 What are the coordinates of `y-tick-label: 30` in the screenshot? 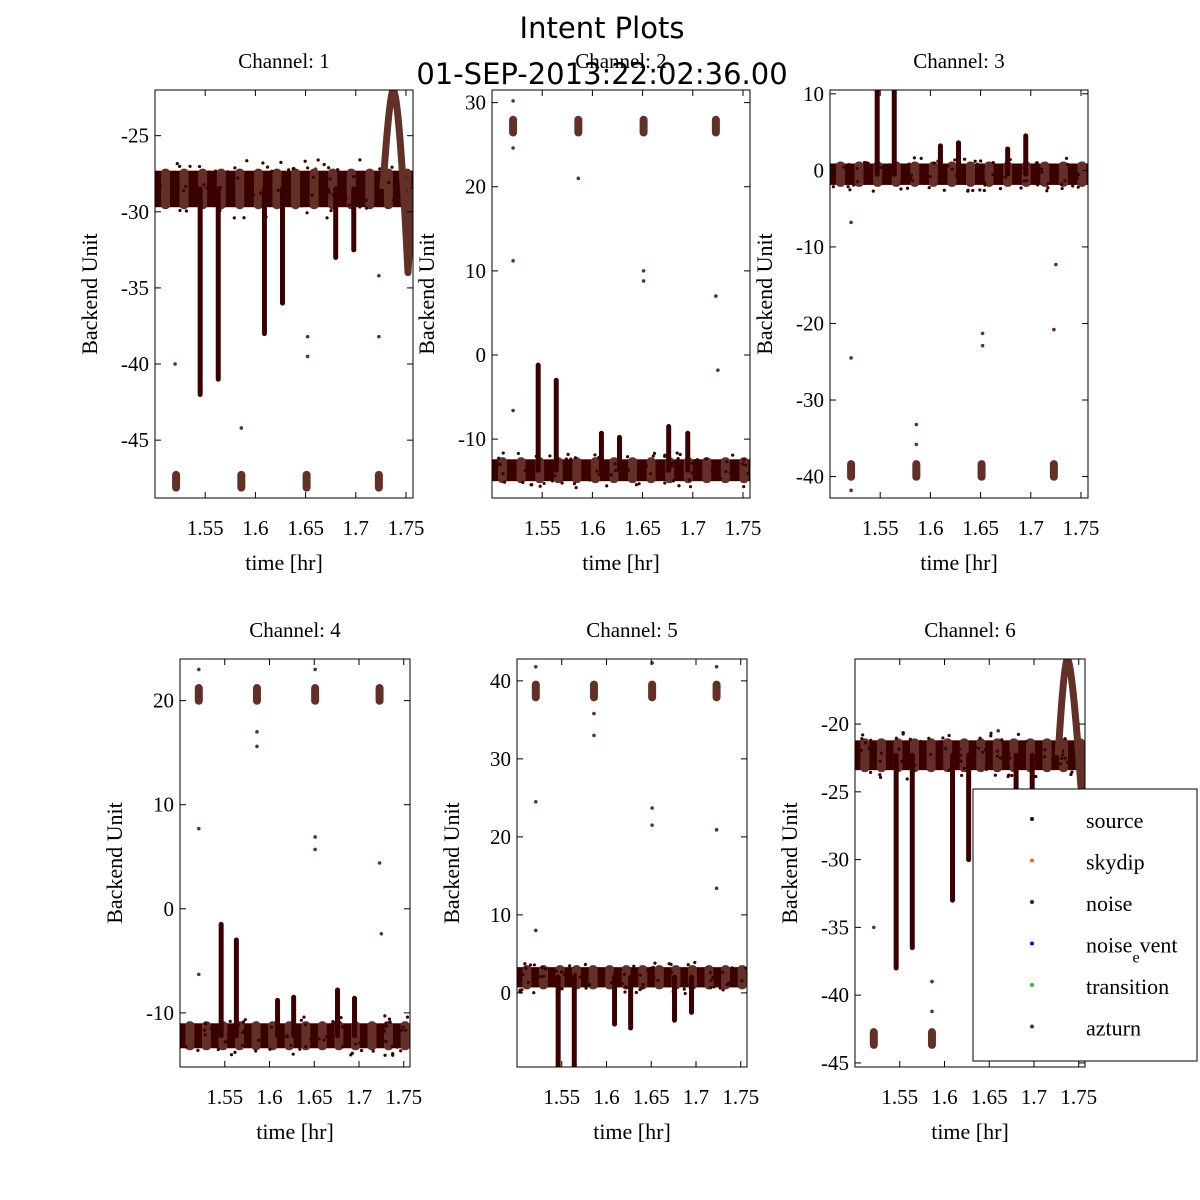 It's located at (475, 103).